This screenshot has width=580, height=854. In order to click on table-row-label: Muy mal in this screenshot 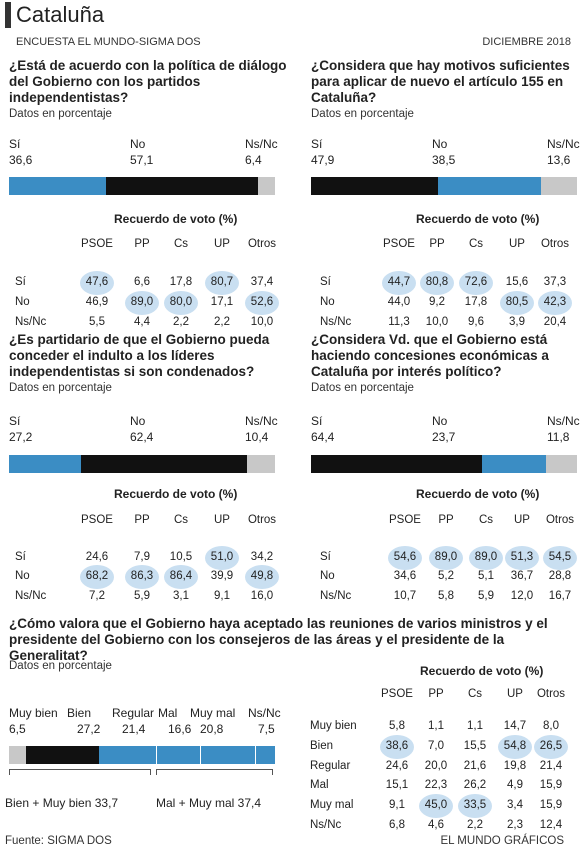, I will do `click(332, 805)`.